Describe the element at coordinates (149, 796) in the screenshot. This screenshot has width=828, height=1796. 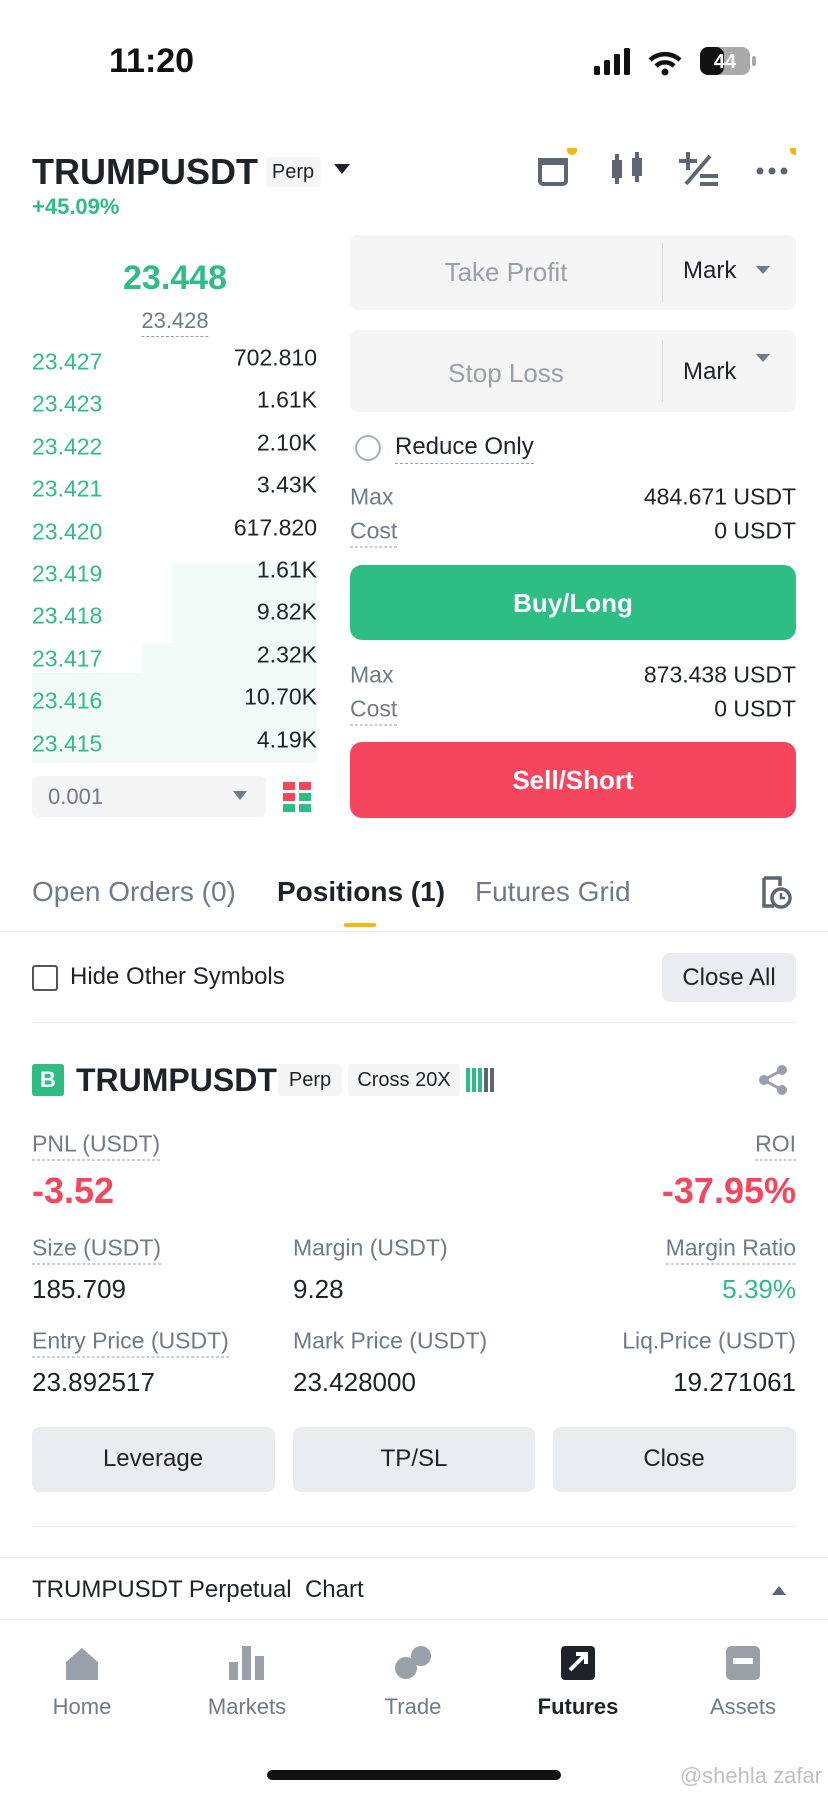
I see `depth-select` at that location.